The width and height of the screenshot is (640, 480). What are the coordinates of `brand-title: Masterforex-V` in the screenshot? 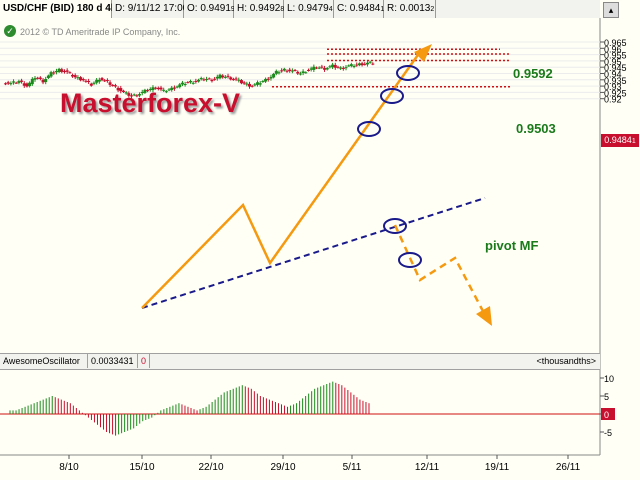 It's located at (150, 103).